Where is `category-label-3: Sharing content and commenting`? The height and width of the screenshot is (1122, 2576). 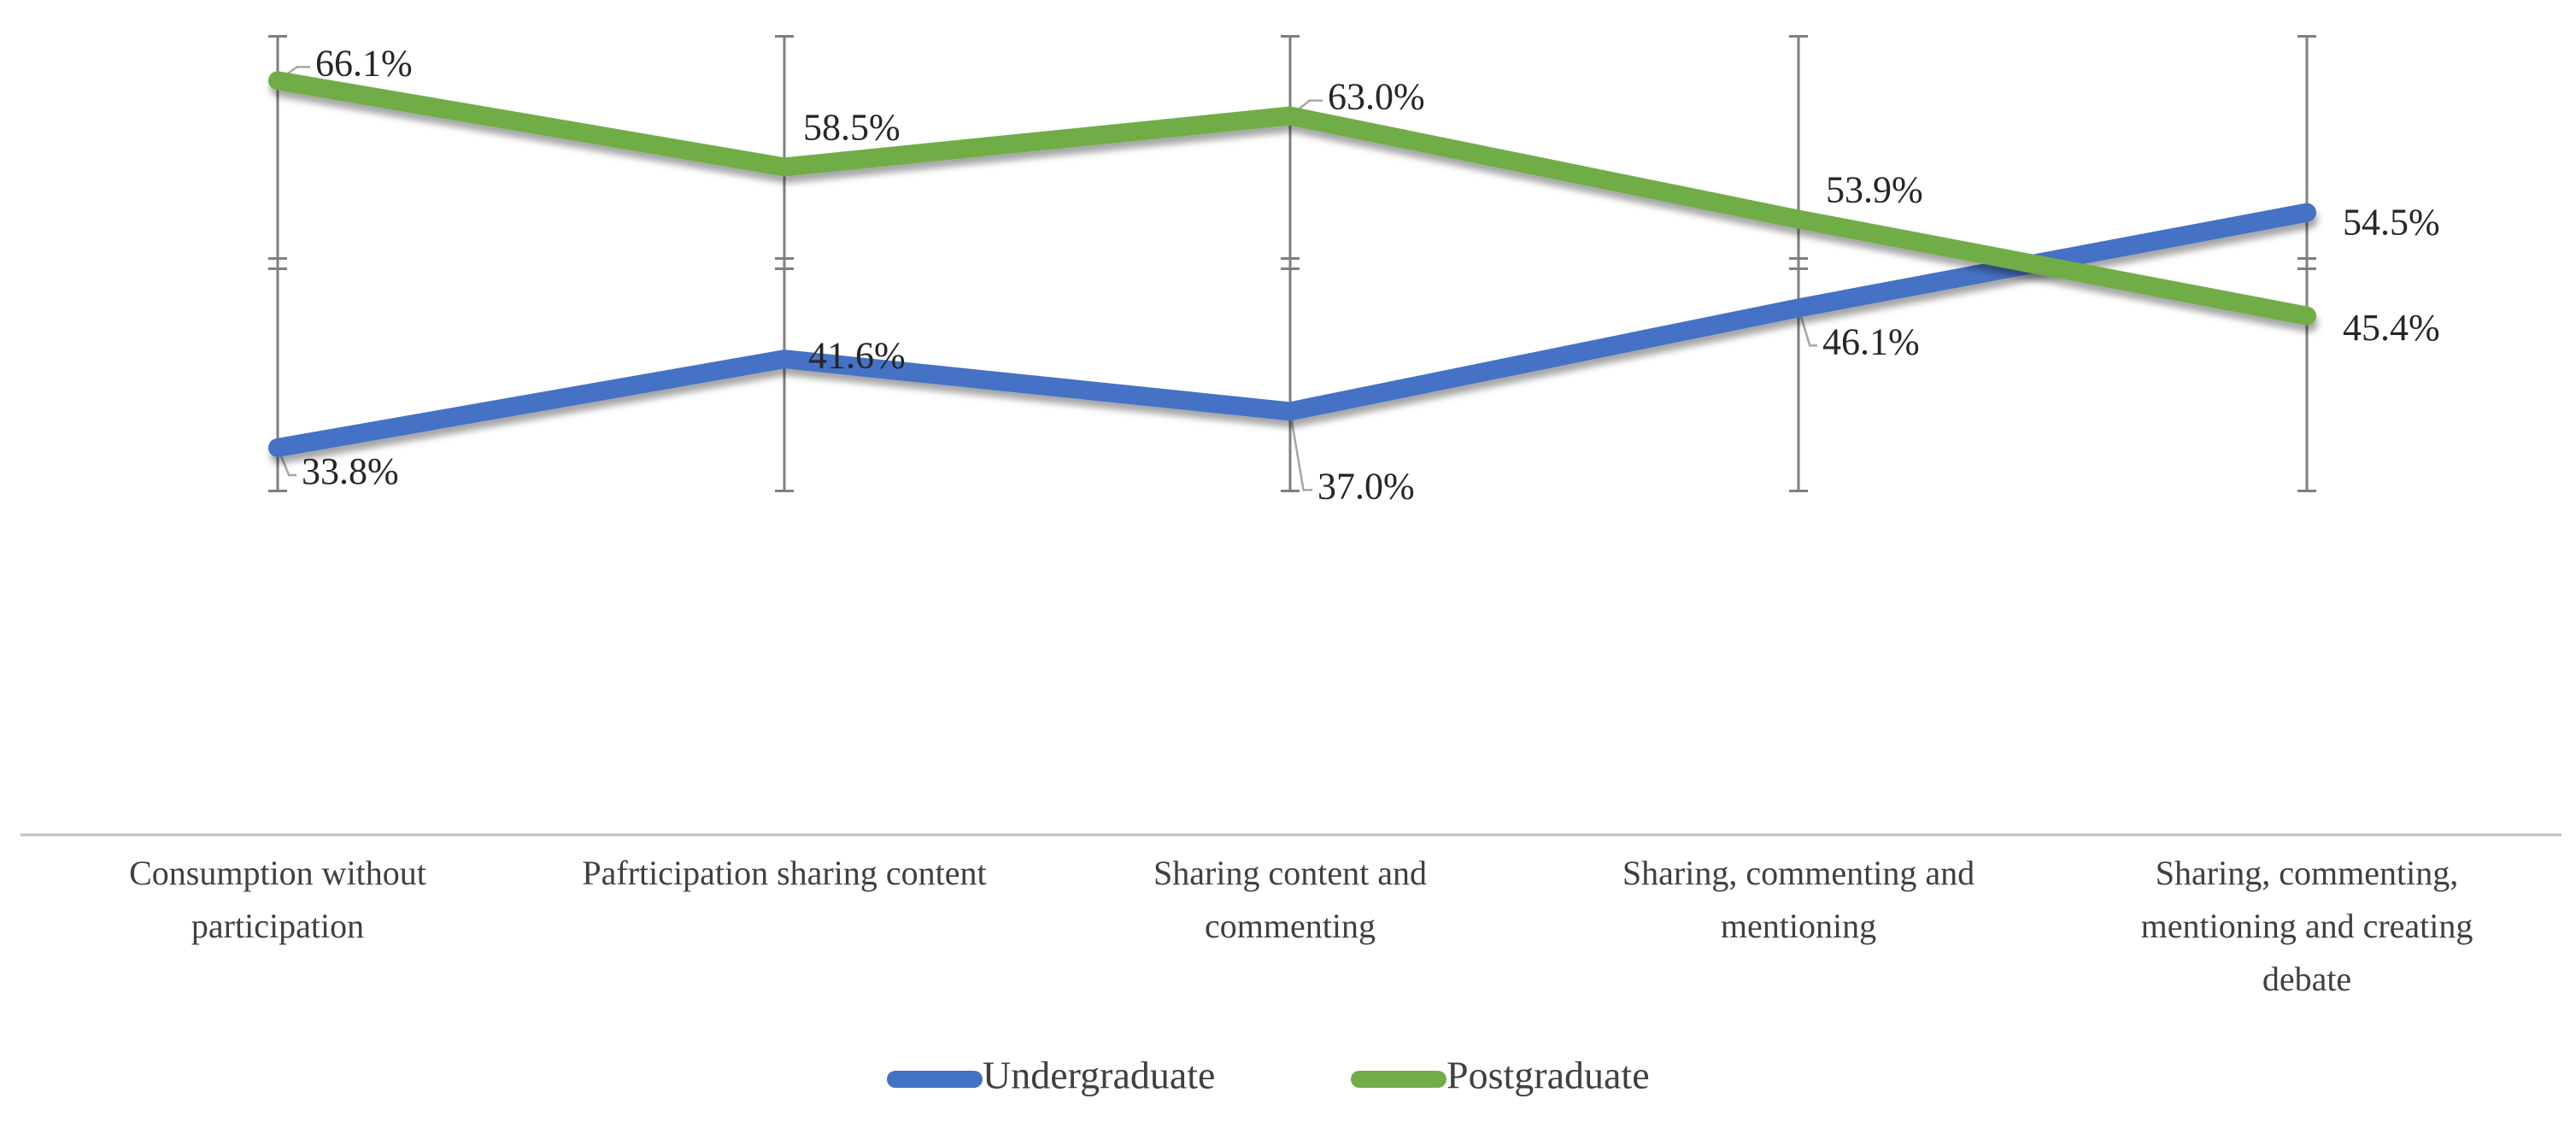 category-label-3: Sharing content and commenting is located at coordinates (1290, 899).